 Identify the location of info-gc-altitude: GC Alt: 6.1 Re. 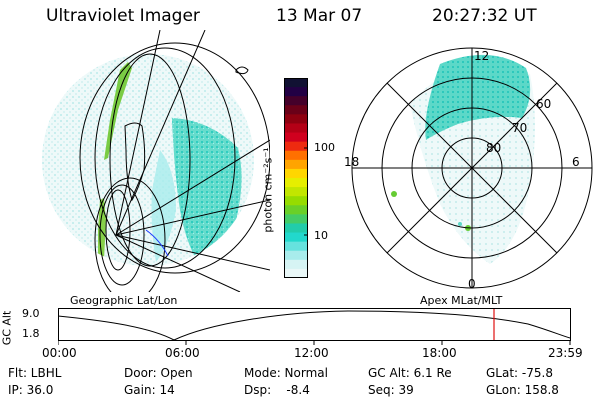
(410, 373).